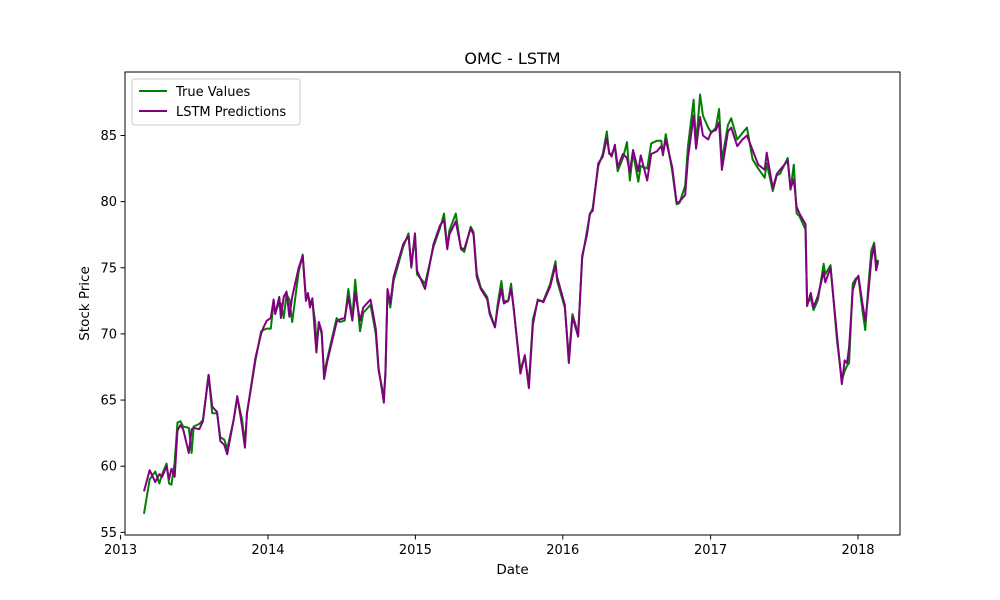  What do you see at coordinates (120, 550) in the screenshot?
I see `x-tick-label: 2013` at bounding box center [120, 550].